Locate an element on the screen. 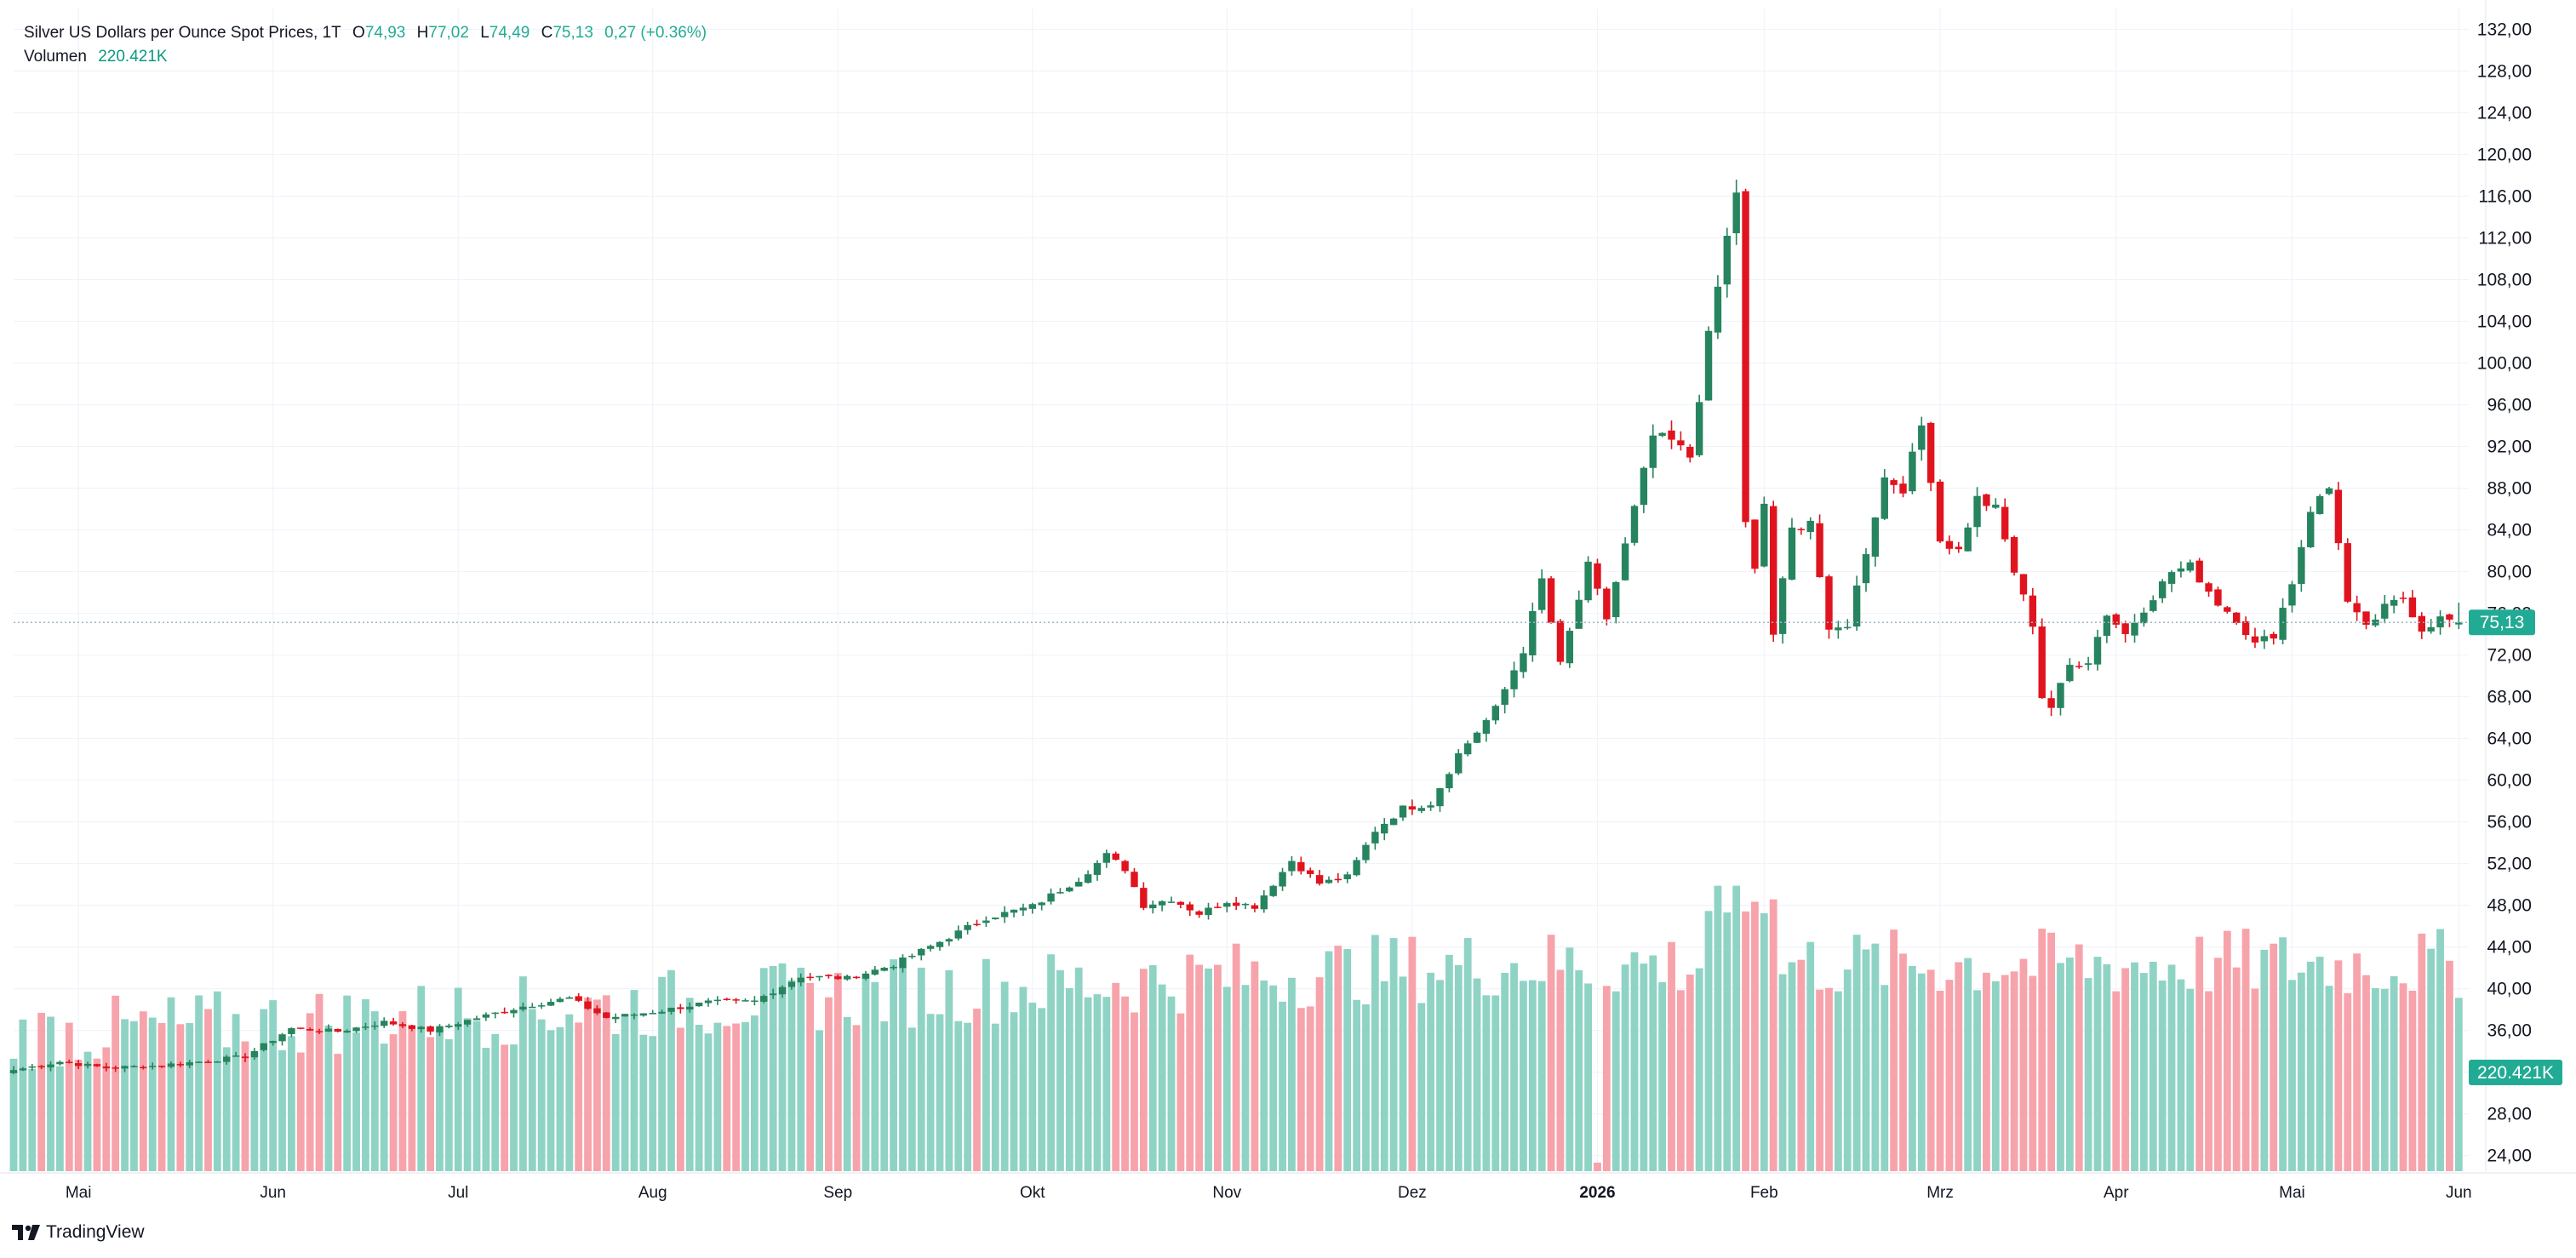 The height and width of the screenshot is (1258, 2576). volume-value: 220.421K is located at coordinates (133, 57).